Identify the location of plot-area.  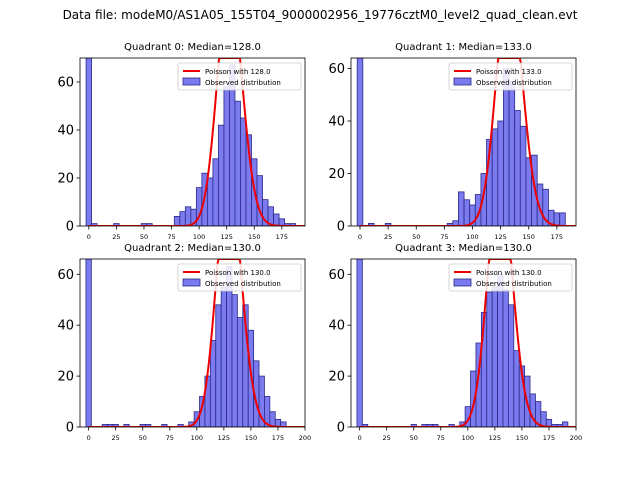
(195, 142).